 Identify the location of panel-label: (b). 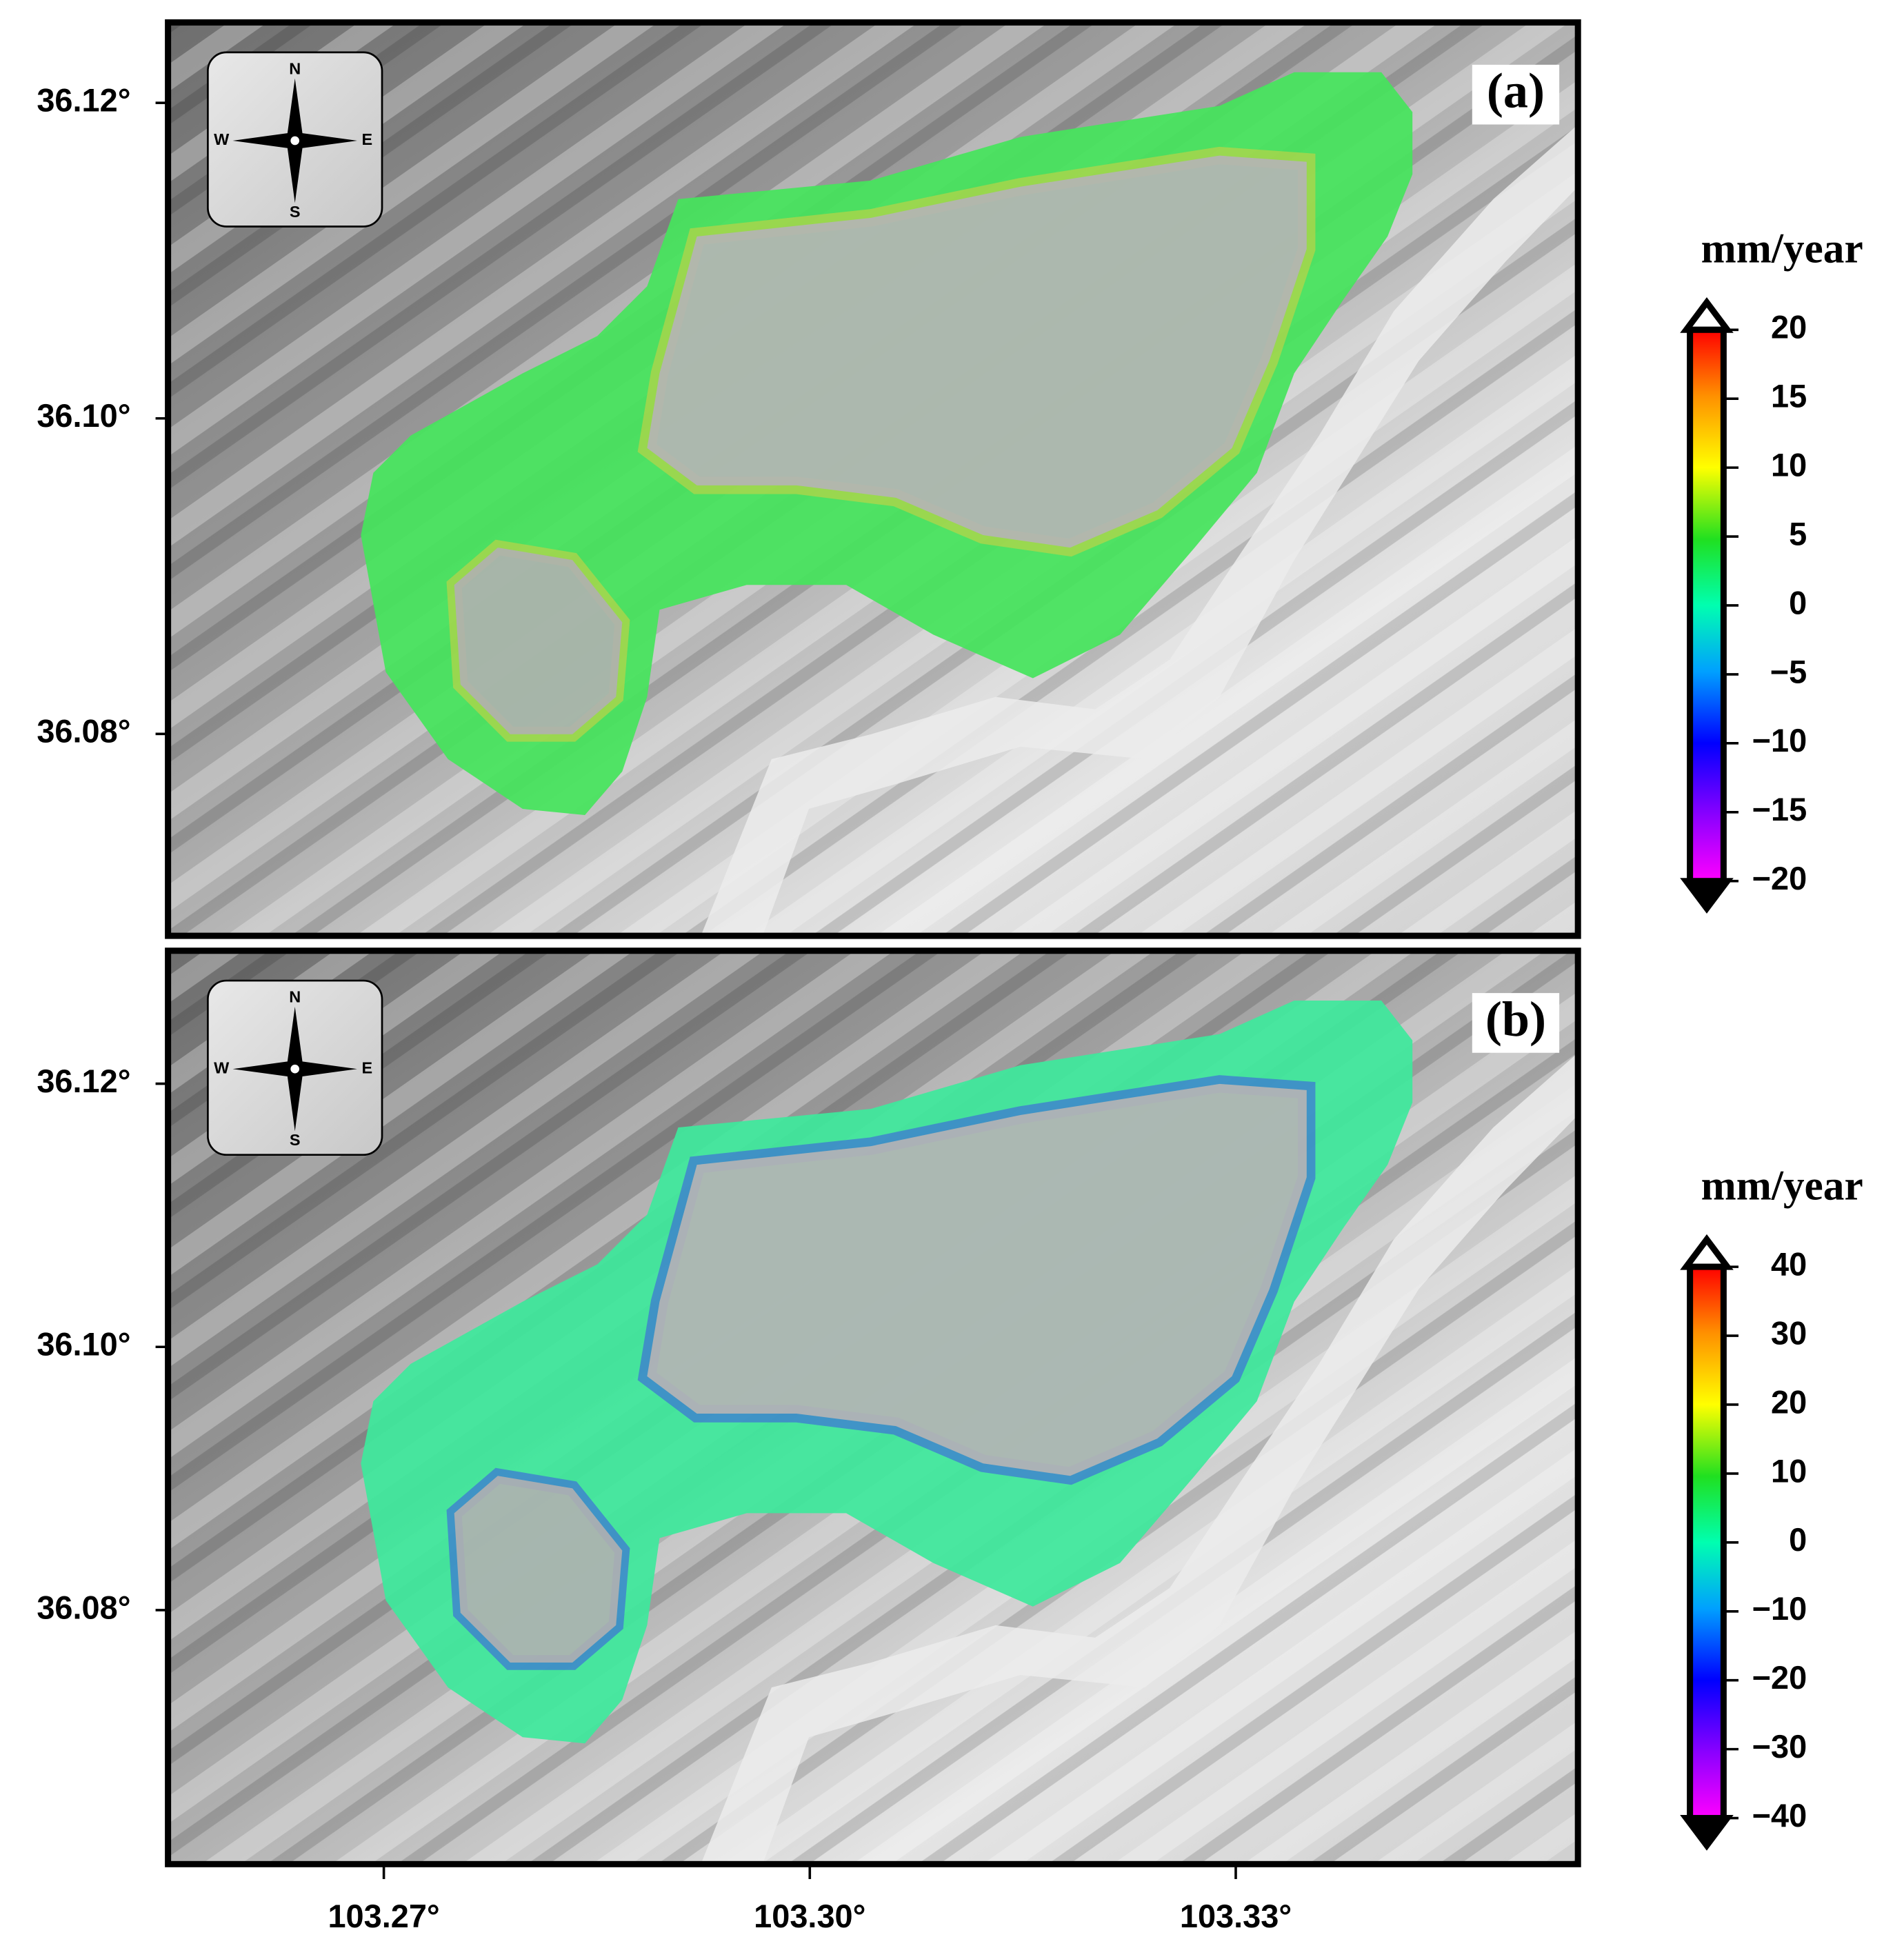
(1516, 1019).